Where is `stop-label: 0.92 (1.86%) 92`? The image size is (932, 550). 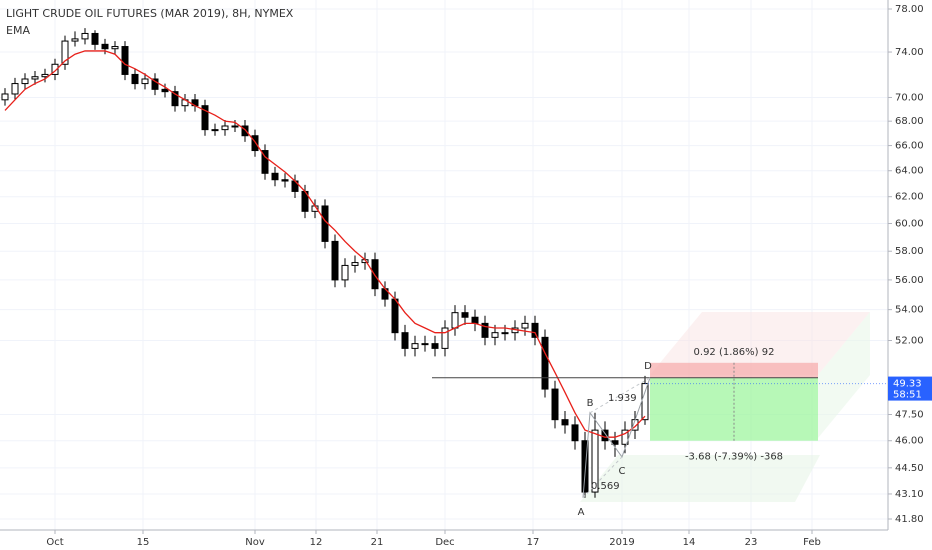
stop-label: 0.92 (1.86%) 92 is located at coordinates (734, 352).